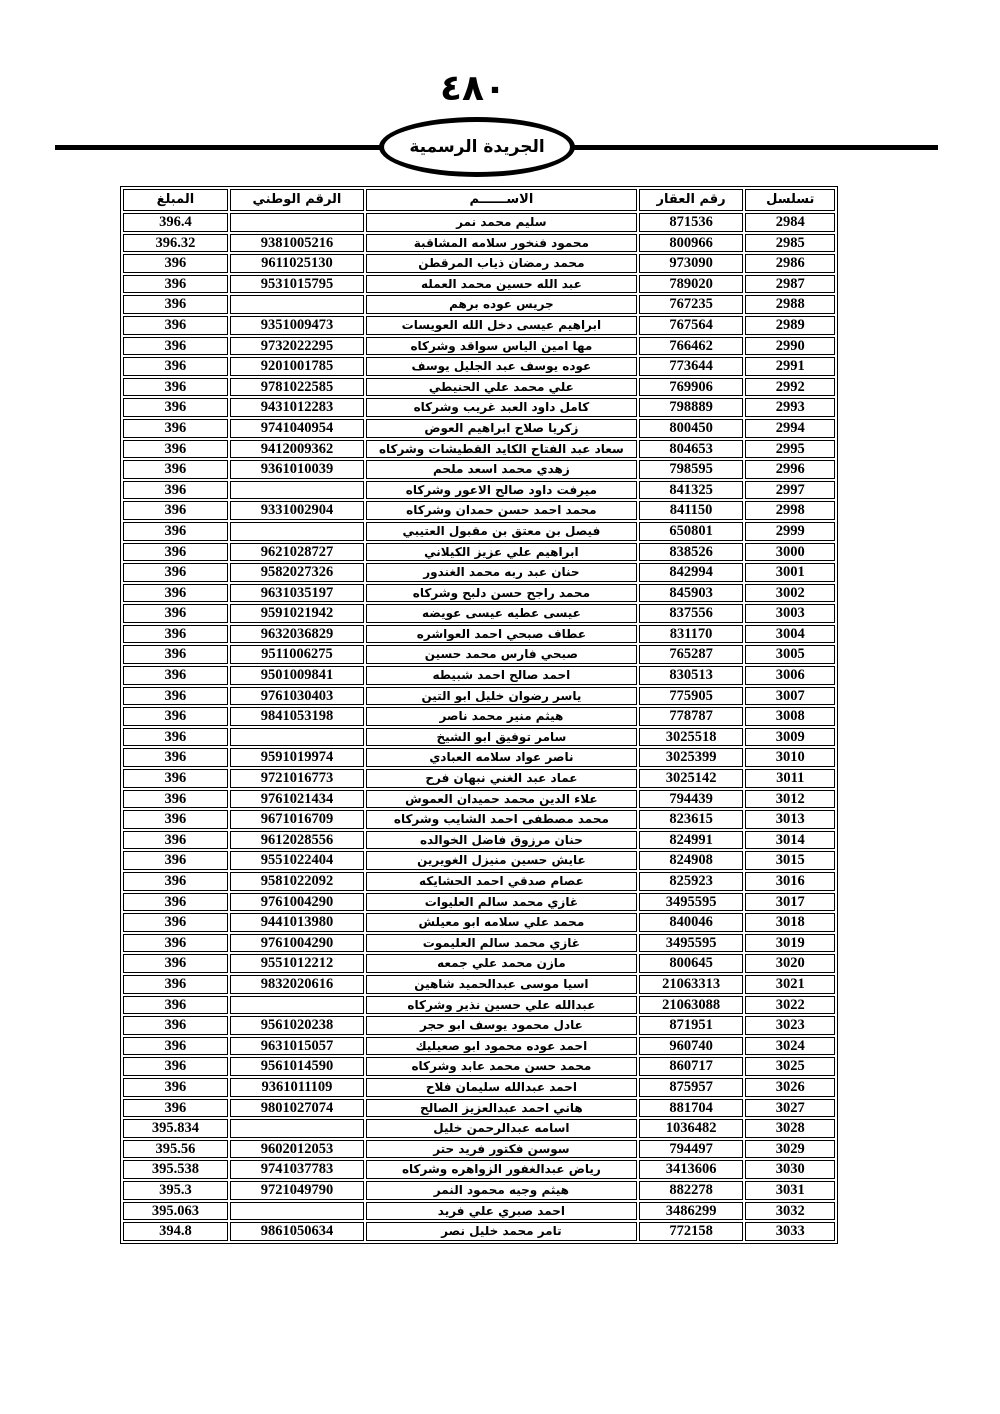 This screenshot has height=1414, width=1000. What do you see at coordinates (297, 984) in the screenshot?
I see `cell-national-id: 9832020616` at bounding box center [297, 984].